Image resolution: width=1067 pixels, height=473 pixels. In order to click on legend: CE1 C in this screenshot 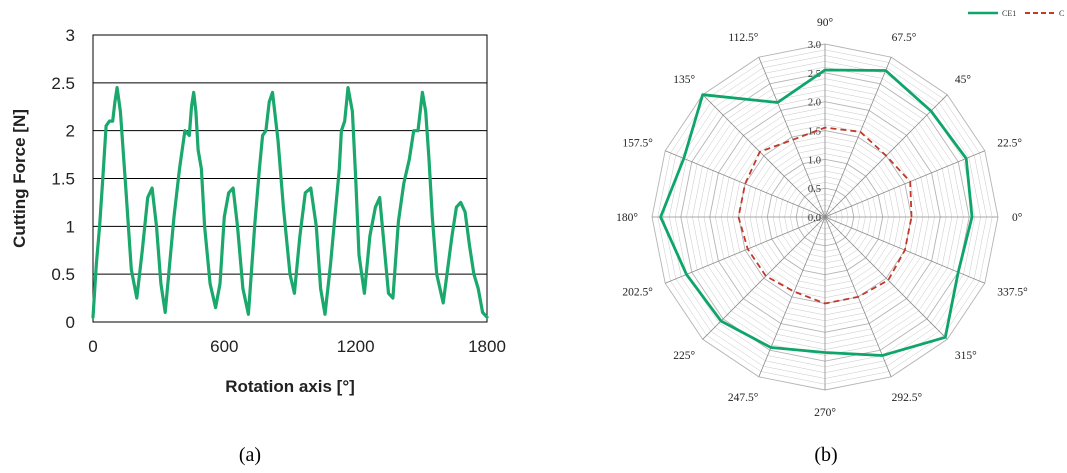, I will do `click(1016, 13)`.